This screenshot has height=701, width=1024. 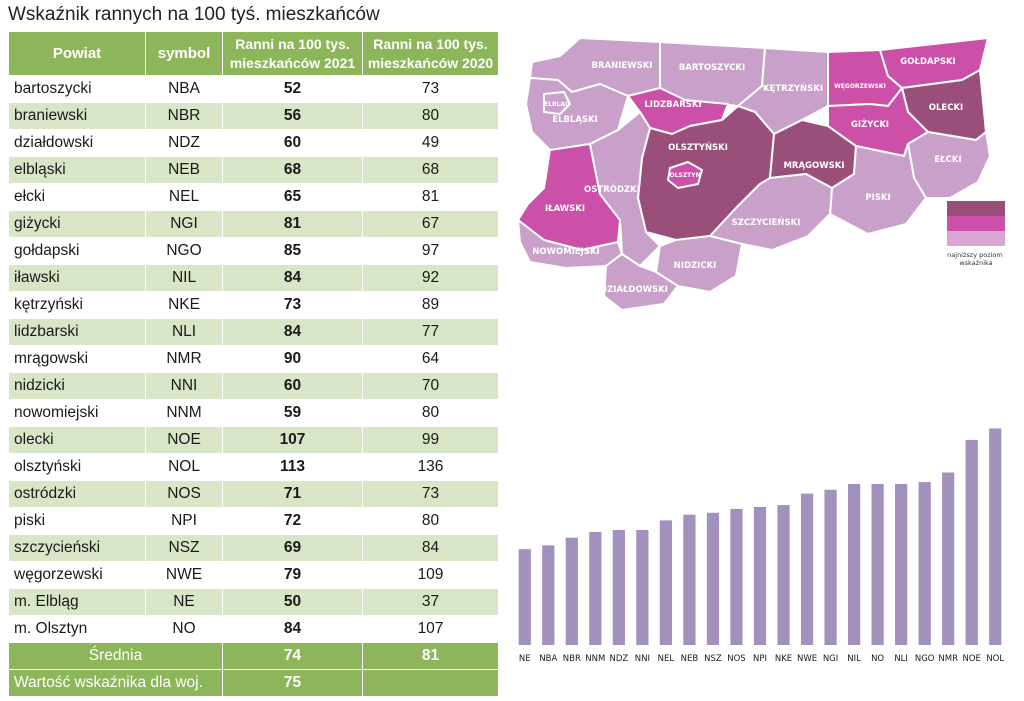 I want to click on tick-label-nba: NBA, so click(x=548, y=659).